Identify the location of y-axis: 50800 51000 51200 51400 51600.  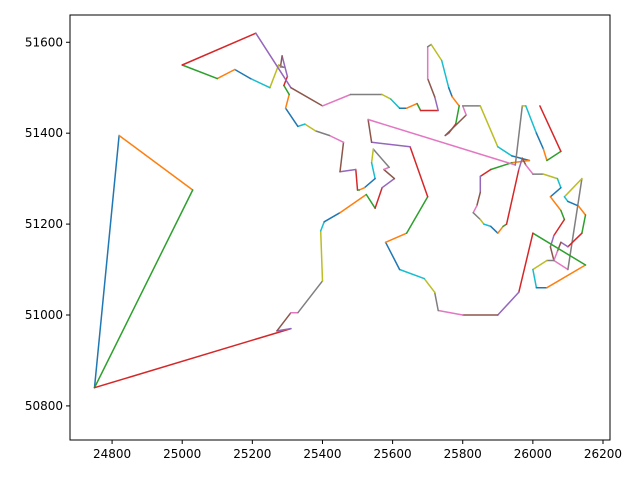
(47, 224).